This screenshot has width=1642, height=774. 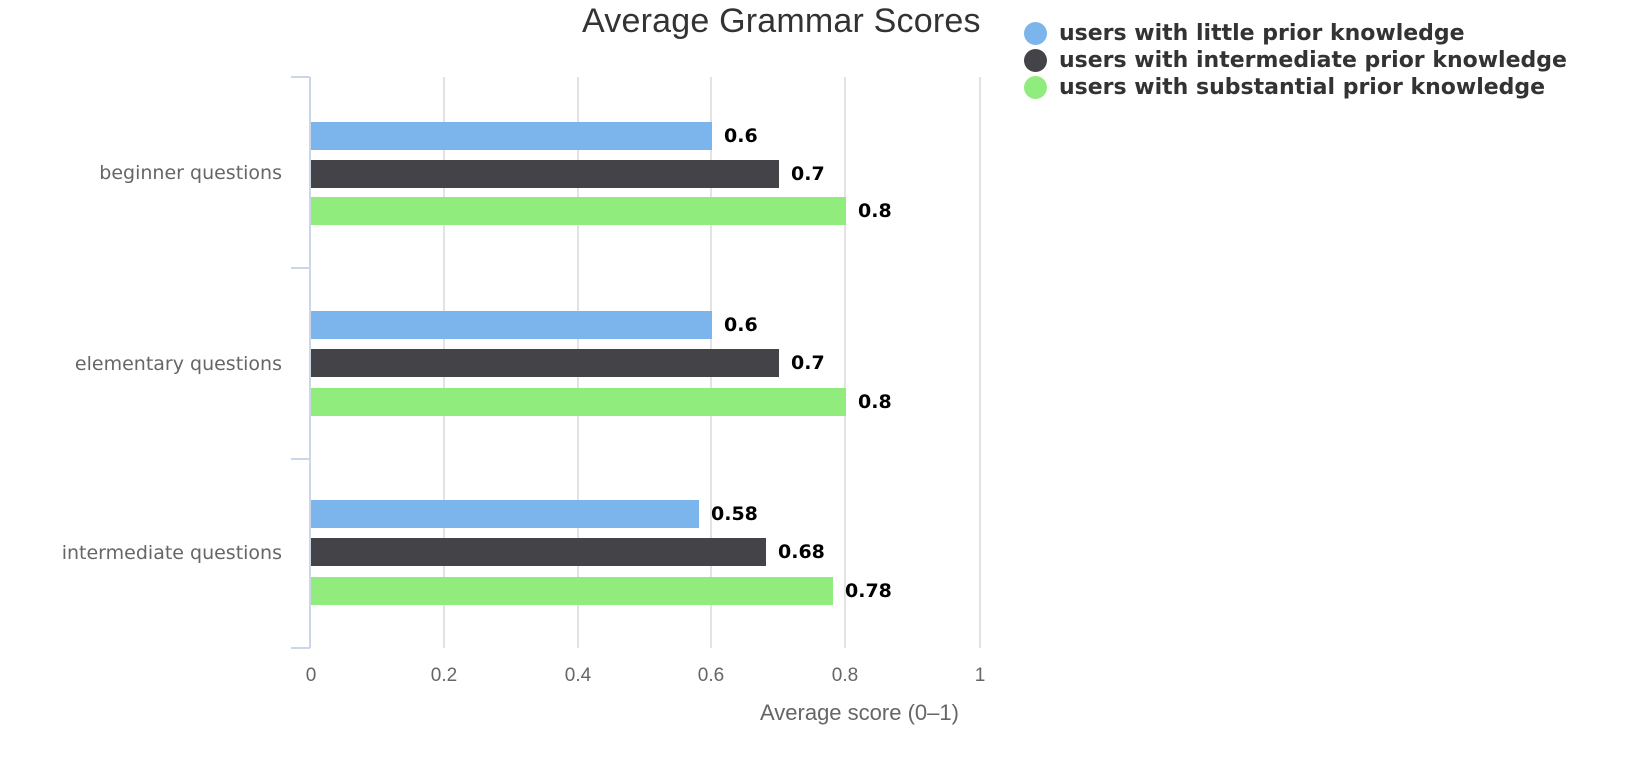 What do you see at coordinates (734, 514) in the screenshot?
I see `bar-value-label: 0.58` at bounding box center [734, 514].